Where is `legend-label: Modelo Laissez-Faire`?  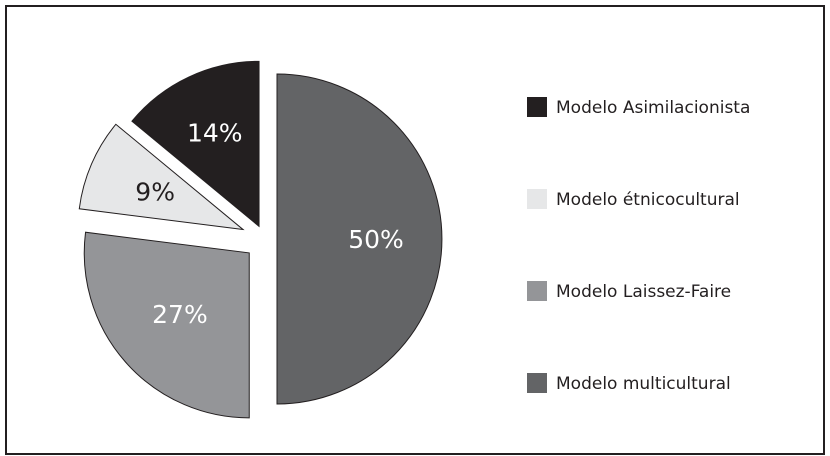
legend-label: Modelo Laissez-Faire is located at coordinates (643, 292).